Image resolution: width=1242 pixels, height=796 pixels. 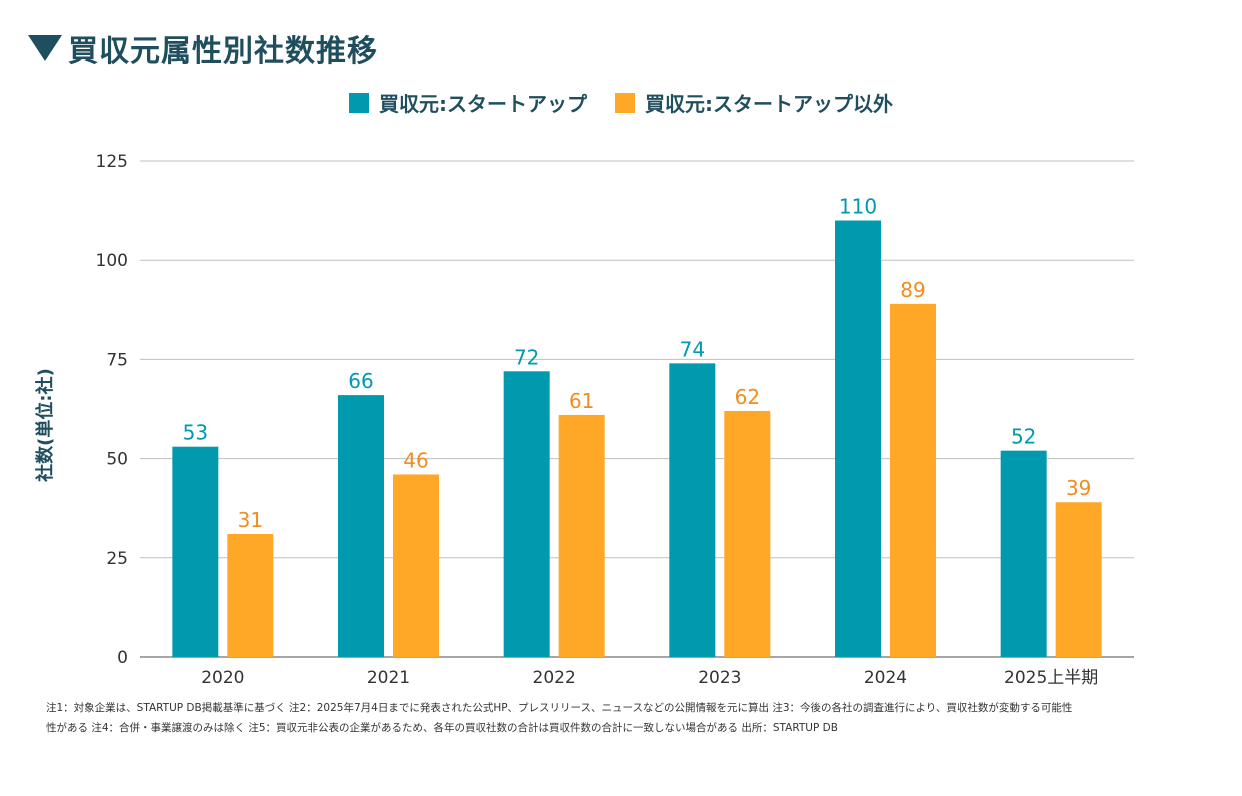 I want to click on bar-other-2020, so click(x=250, y=595).